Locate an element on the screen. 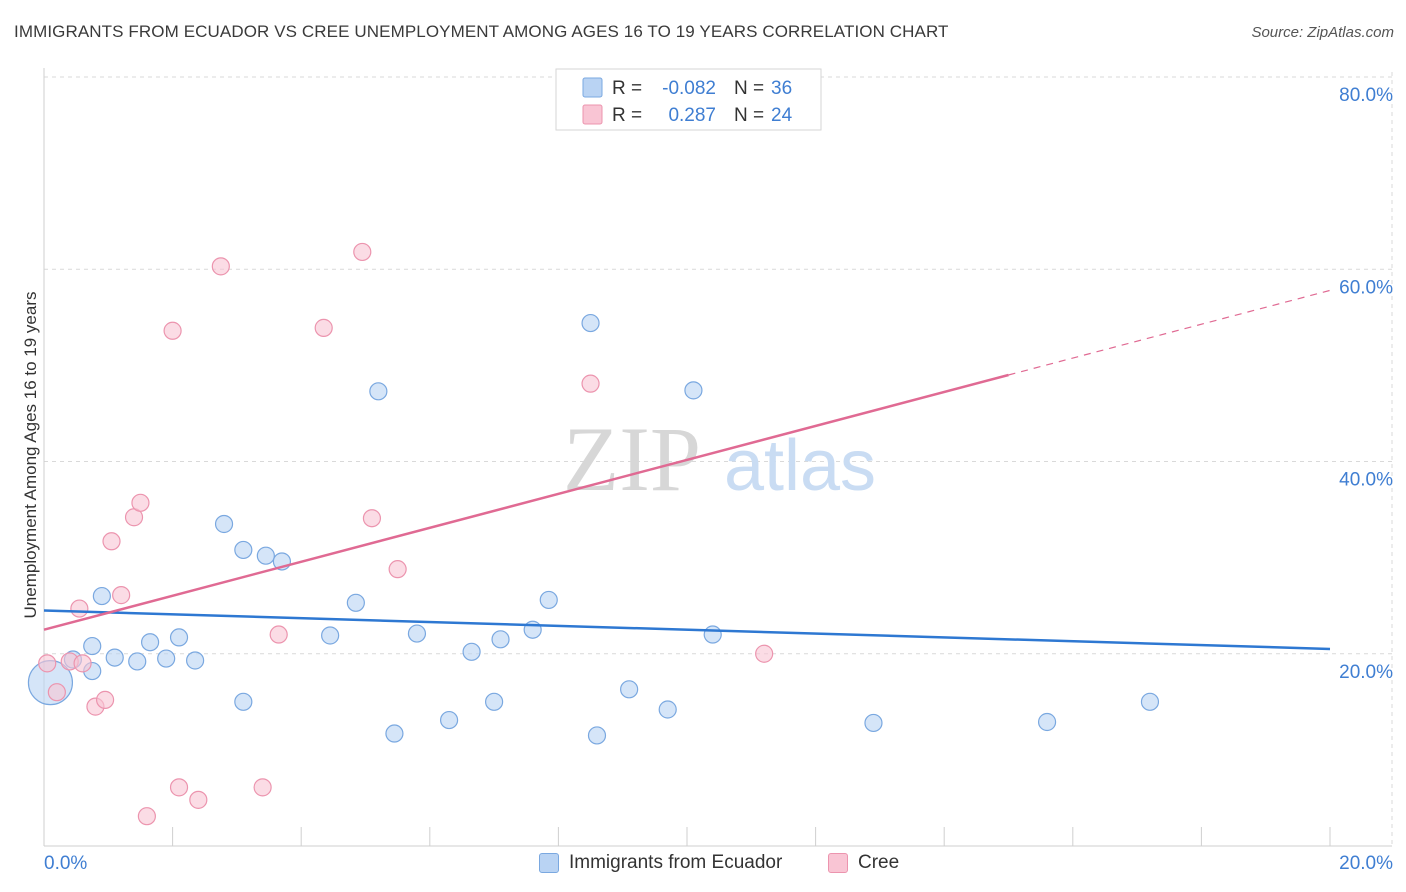 This screenshot has width=1406, height=892. legend-n-label-0: N = is located at coordinates (749, 88).